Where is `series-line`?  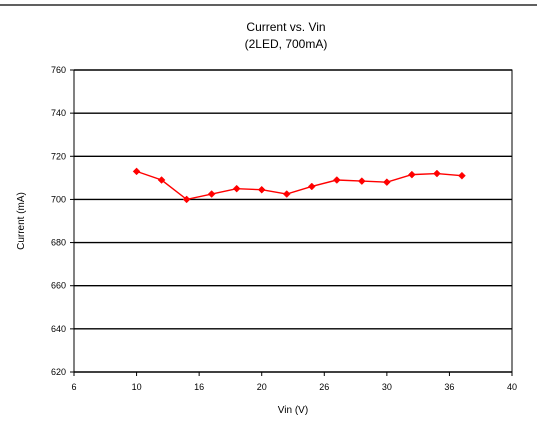
series-line is located at coordinates (299, 185).